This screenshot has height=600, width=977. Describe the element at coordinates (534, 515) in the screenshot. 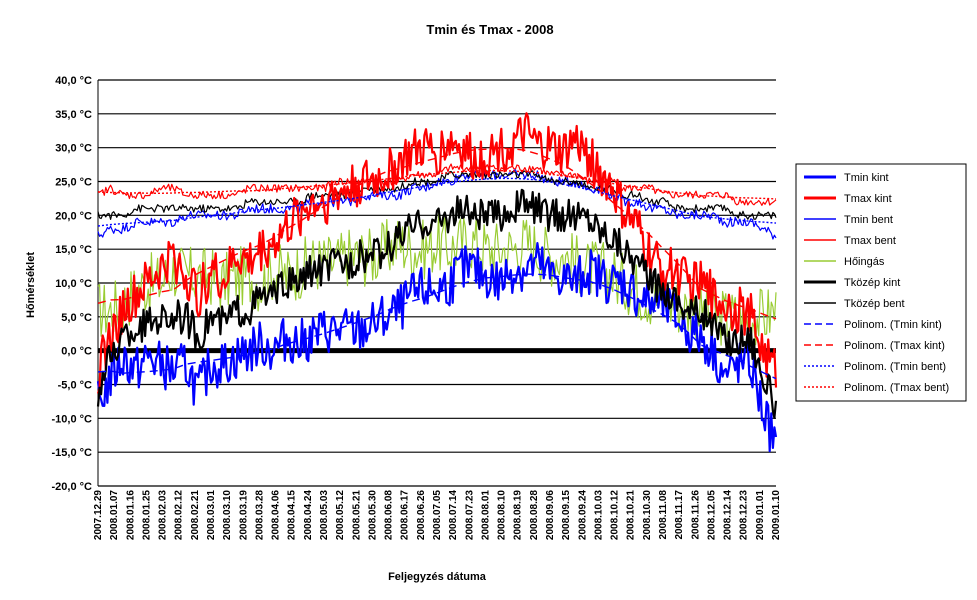

I see `x-tick-label: 2008.08.28` at that location.